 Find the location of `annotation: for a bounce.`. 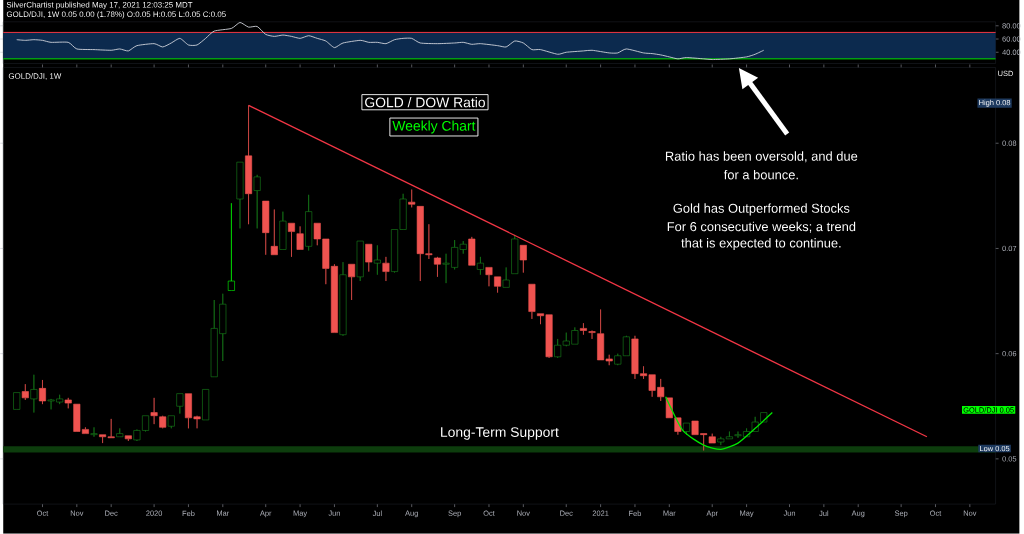

annotation: for a bounce. is located at coordinates (760, 174).